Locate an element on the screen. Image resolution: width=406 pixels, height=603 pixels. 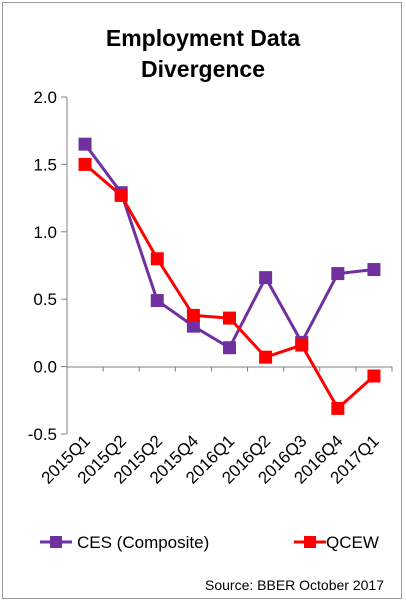
legend-qcew-label: QCEW is located at coordinates (352, 542).